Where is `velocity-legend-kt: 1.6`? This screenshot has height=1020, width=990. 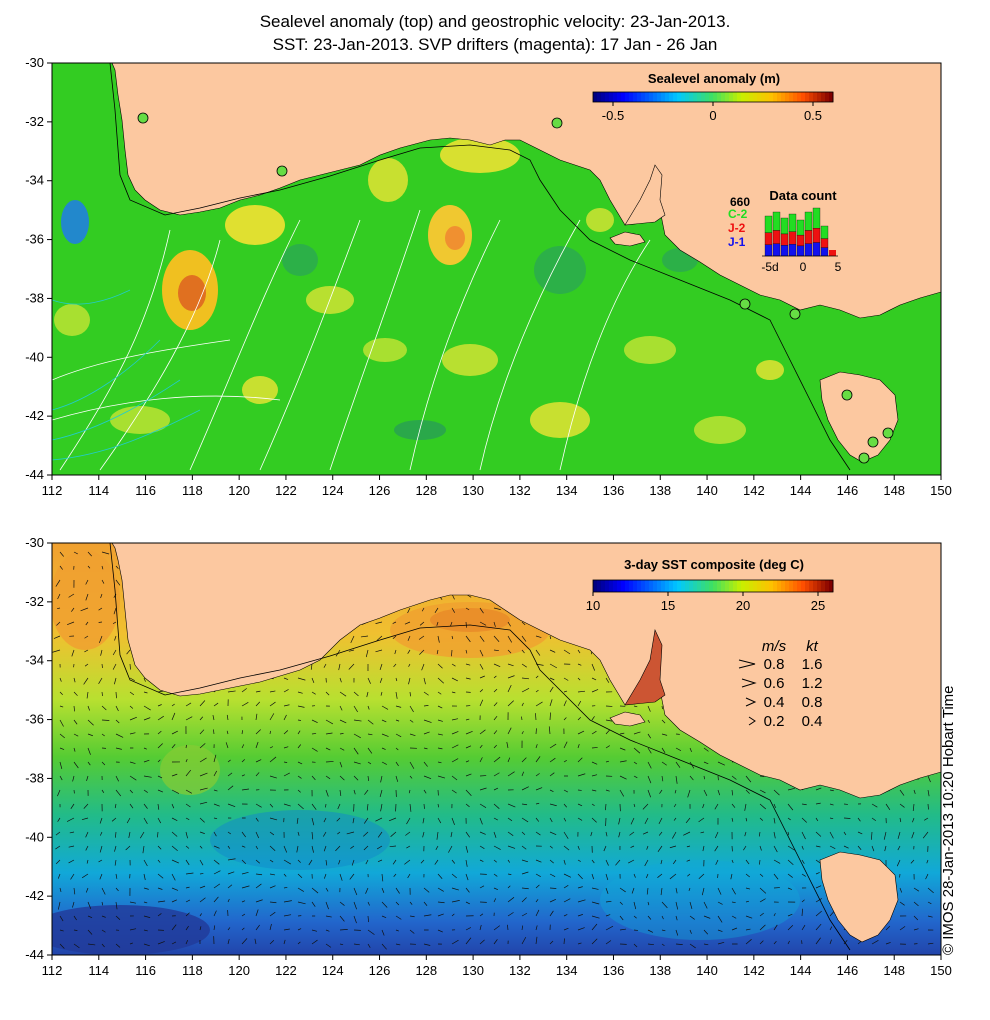 velocity-legend-kt: 1.6 is located at coordinates (812, 664).